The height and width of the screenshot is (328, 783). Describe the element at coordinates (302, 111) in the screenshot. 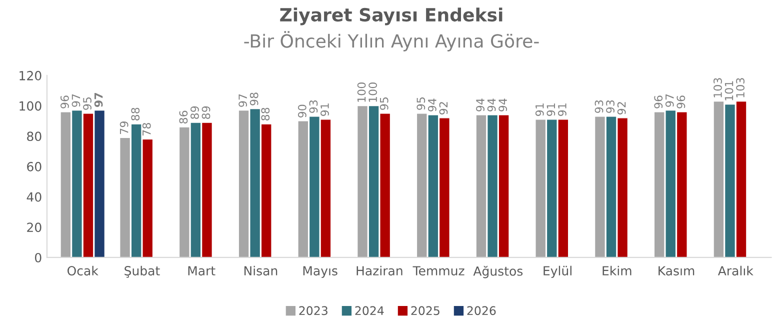

I see `data-label: 90` at that location.